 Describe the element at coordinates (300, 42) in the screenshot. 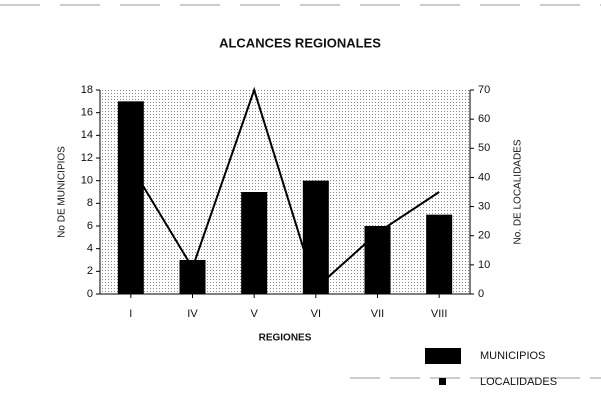

I see `chart-title: ALCANCES REGIONALES` at that location.